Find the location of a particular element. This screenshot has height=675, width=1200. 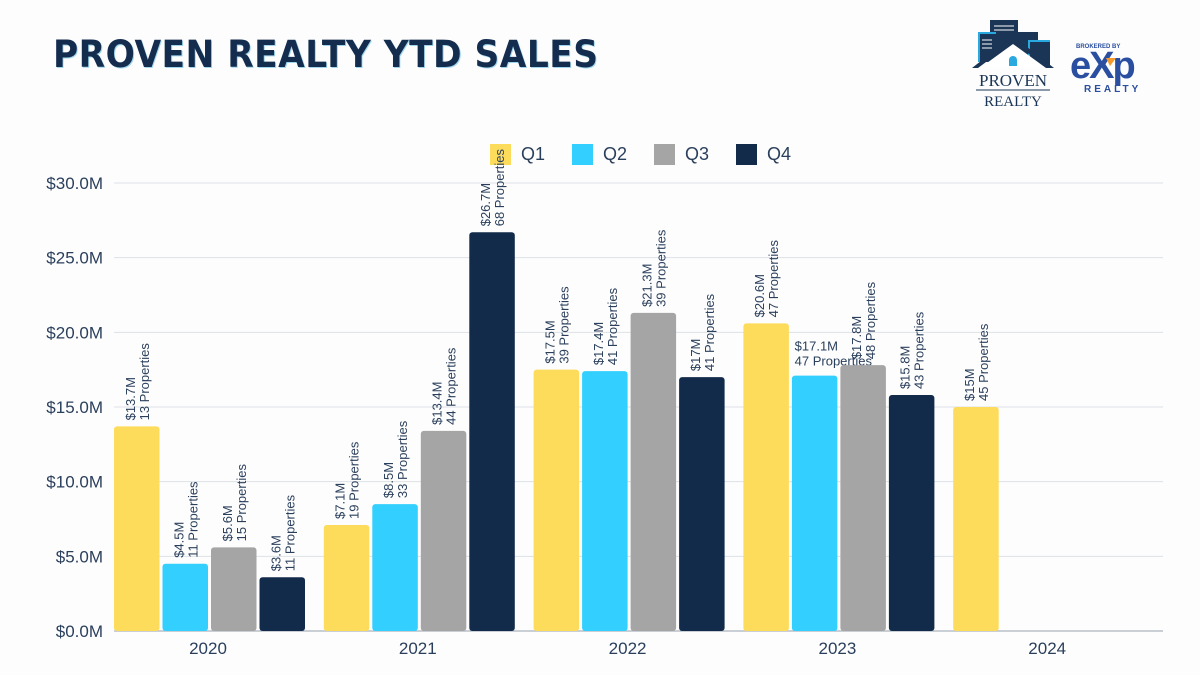

y-tick-label: $15.0M is located at coordinates (74, 407).